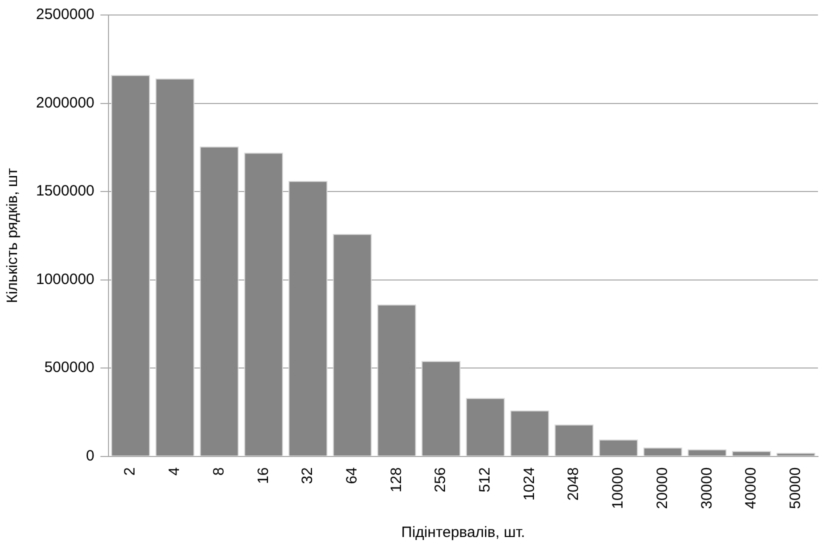  Describe the element at coordinates (396, 479) in the screenshot. I see `x-tick-label: 128` at that location.